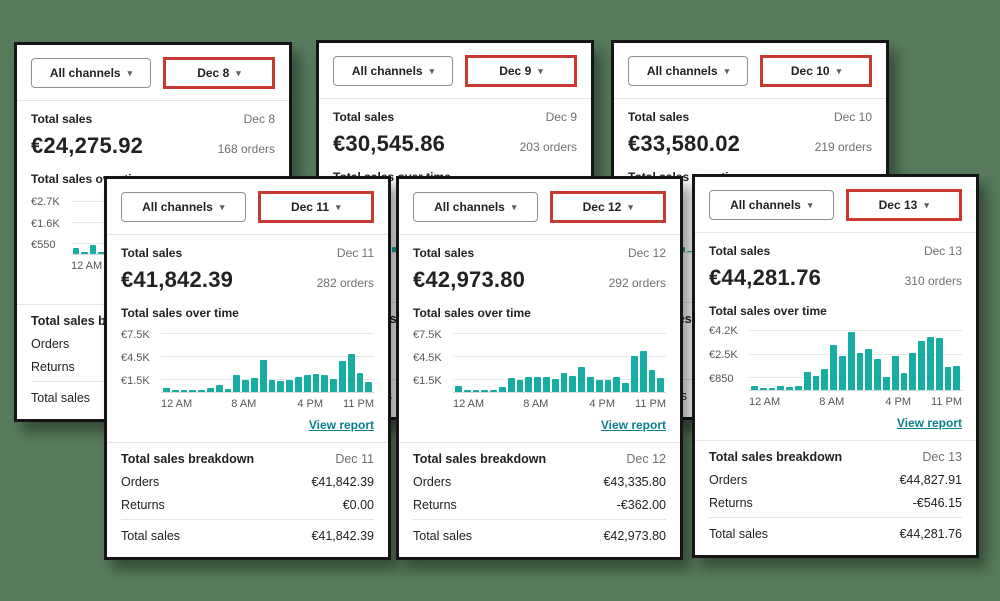 This screenshot has height=601, width=1000. I want to click on y-axis-label: €1.5K, so click(135, 381).